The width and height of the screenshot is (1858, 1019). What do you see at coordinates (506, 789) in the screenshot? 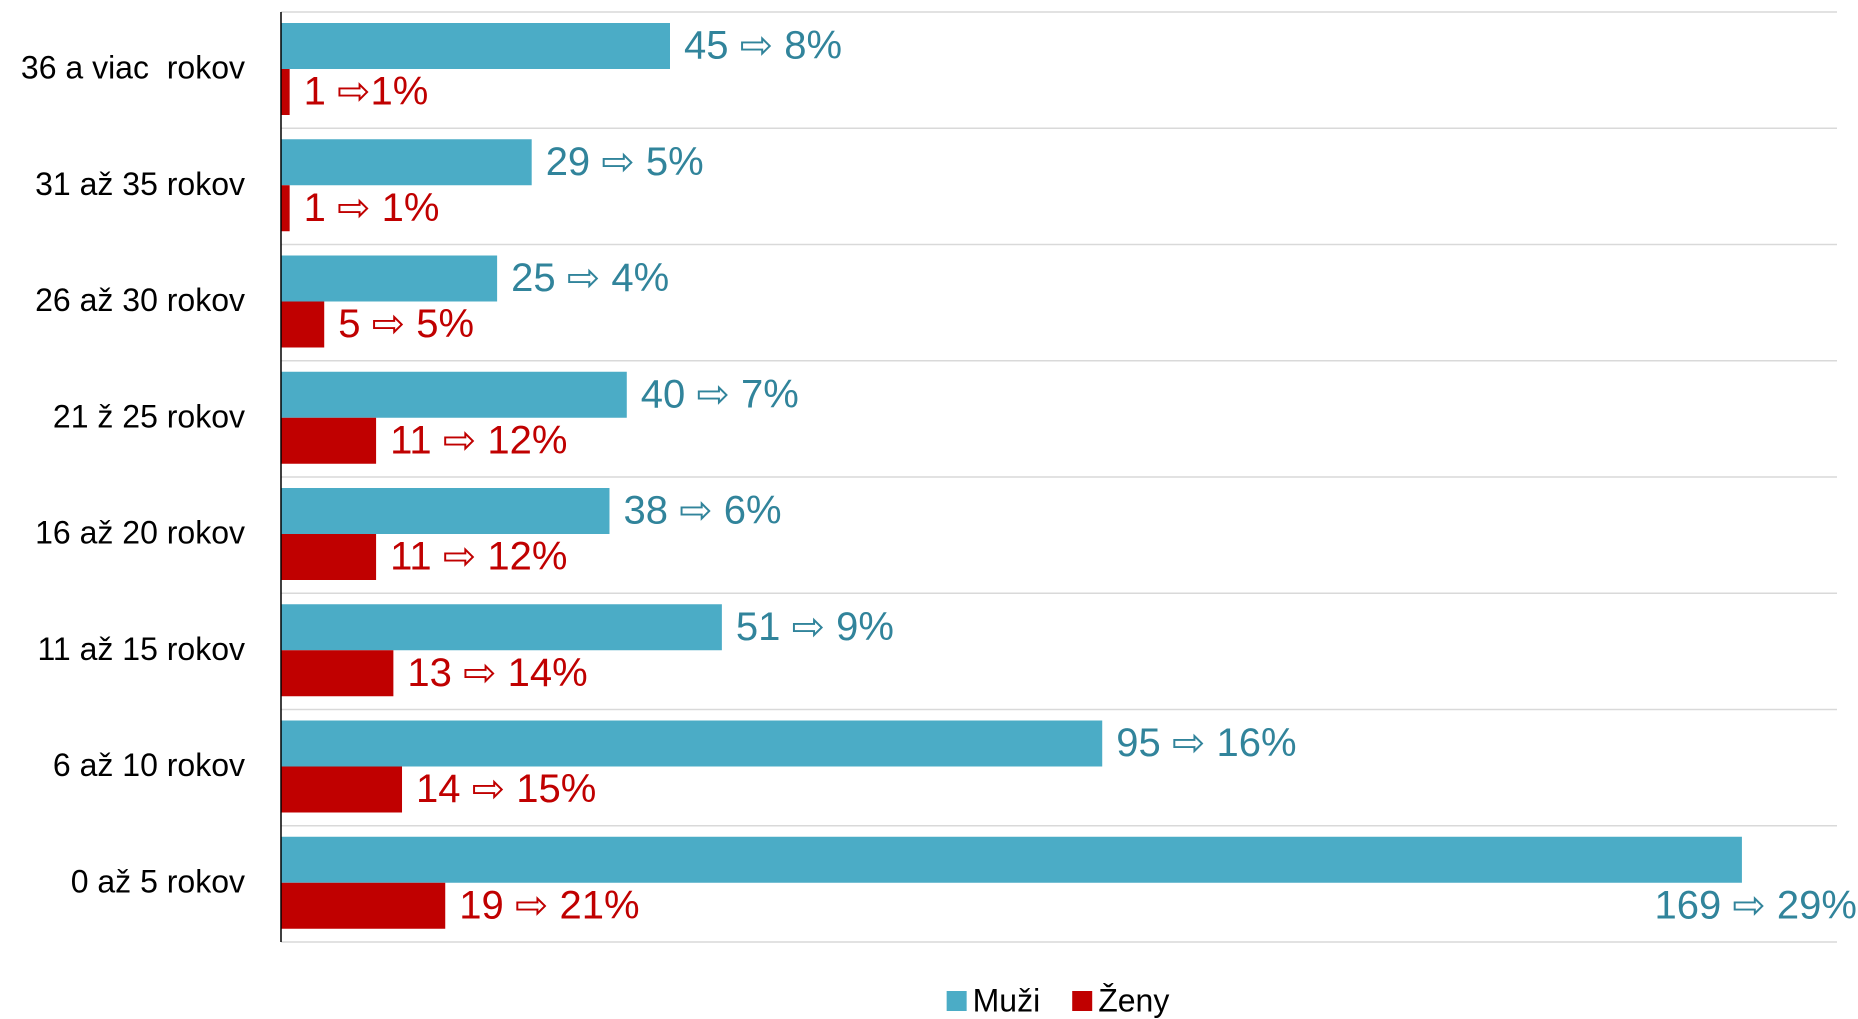
I see `value-label: 14 ⇨ 15%` at bounding box center [506, 789].